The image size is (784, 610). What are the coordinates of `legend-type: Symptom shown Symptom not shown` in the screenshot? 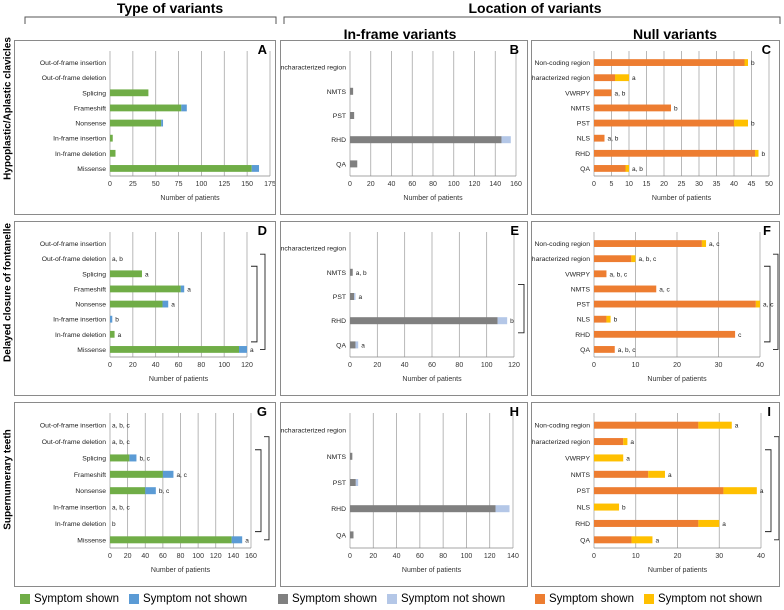 It's located at (138, 599).